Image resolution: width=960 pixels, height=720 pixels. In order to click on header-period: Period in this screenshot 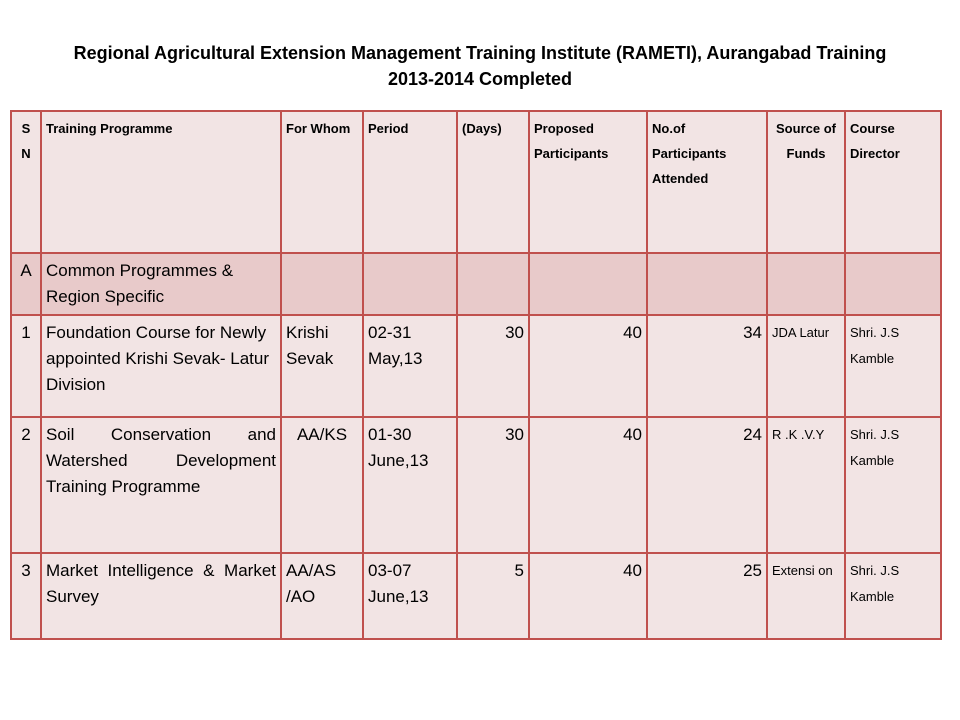, I will do `click(410, 182)`.